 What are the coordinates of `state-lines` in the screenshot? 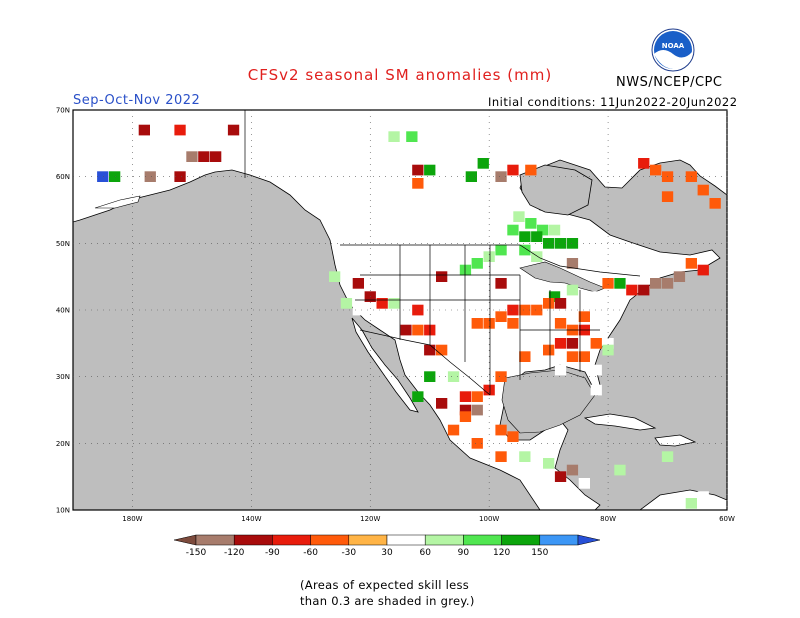 It's located at (477, 320).